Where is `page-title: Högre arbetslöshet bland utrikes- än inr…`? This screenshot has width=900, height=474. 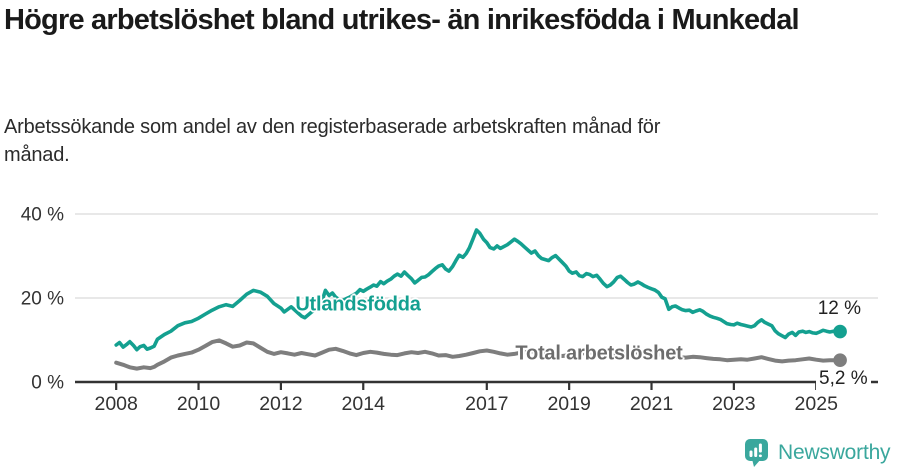
page-title: Högre arbetslöshet bland utrikes- än inr… is located at coordinates (402, 20).